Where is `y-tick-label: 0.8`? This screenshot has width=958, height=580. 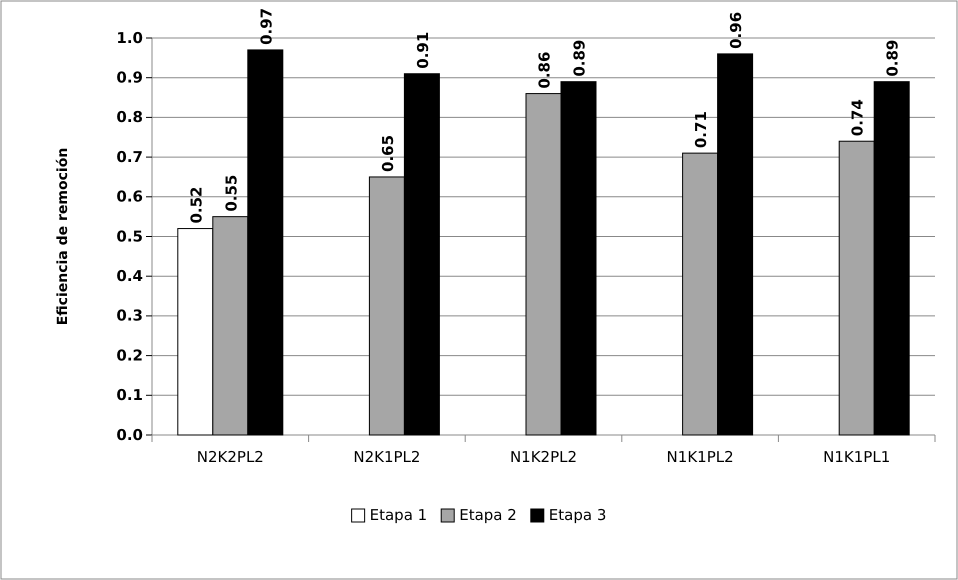 y-tick-label: 0.8 is located at coordinates (129, 117).